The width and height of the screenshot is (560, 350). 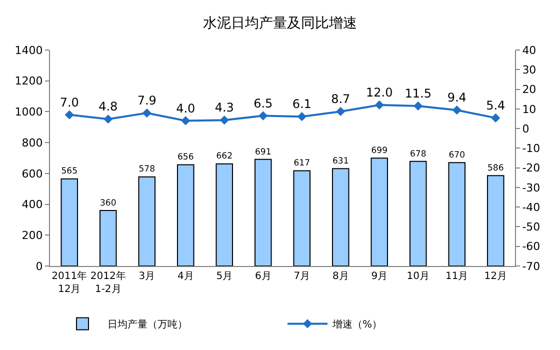 What do you see at coordinates (531, 207) in the screenshot?
I see `y2-tick-label: -40` at bounding box center [531, 207].